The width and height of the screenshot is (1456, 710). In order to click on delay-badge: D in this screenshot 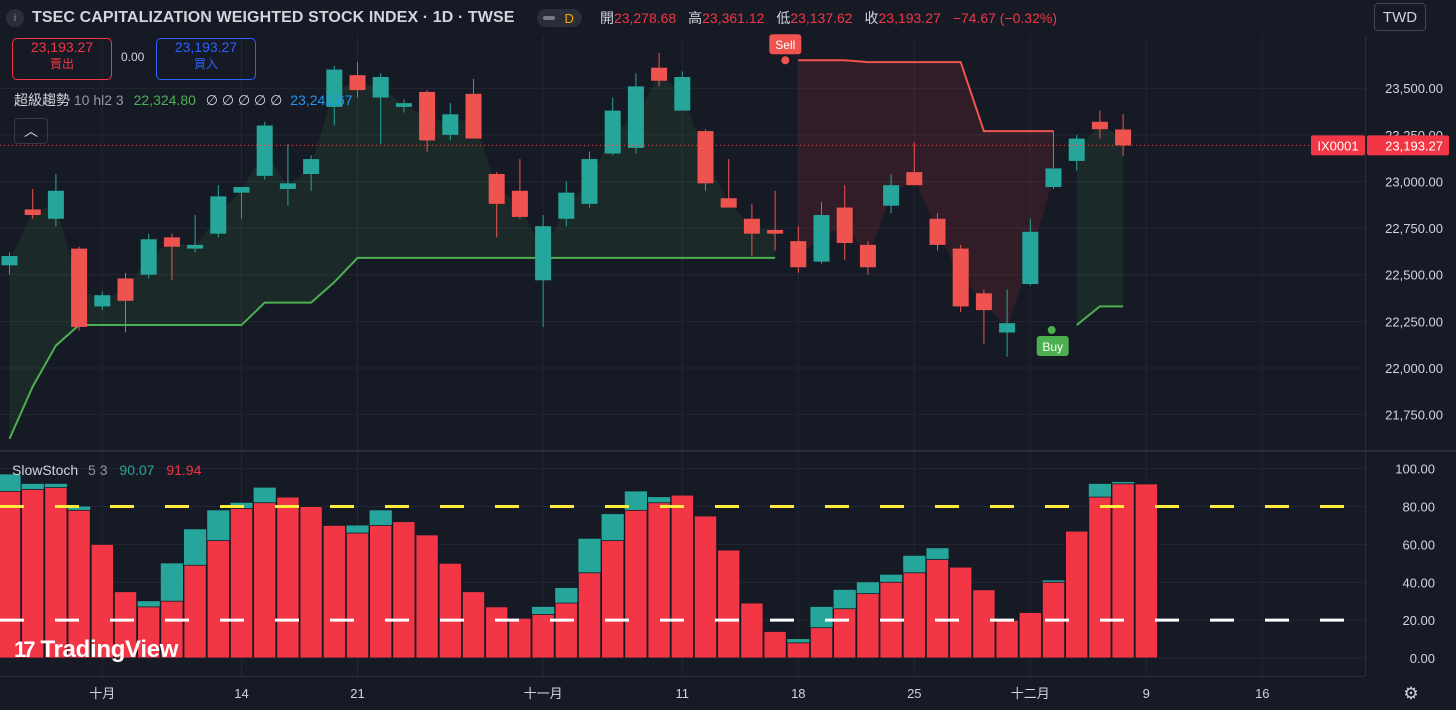, I will do `click(559, 18)`.